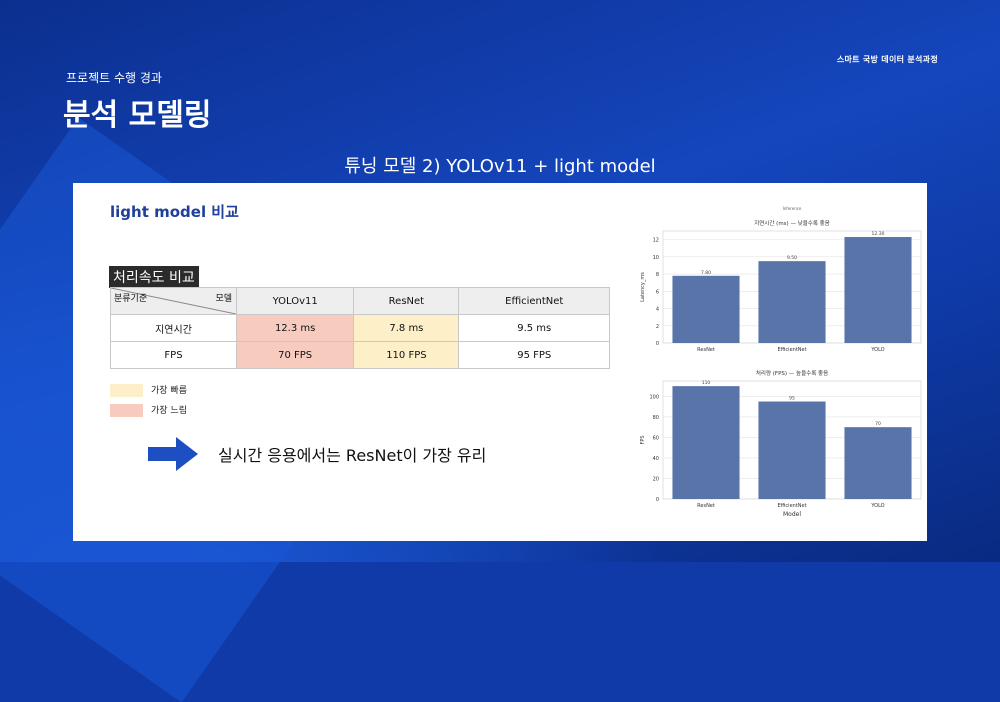  What do you see at coordinates (656, 479) in the screenshot?
I see `y-tick-label: 20` at bounding box center [656, 479].